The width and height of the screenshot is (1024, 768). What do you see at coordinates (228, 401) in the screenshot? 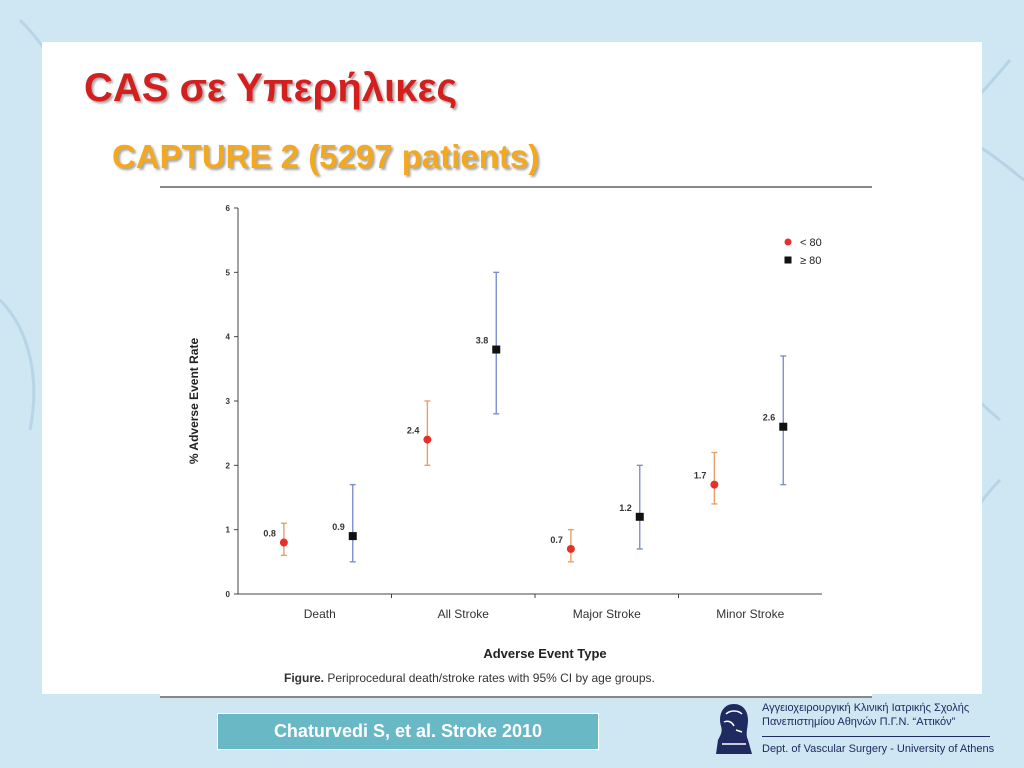
I see `y-tick-label: 3` at bounding box center [228, 401].